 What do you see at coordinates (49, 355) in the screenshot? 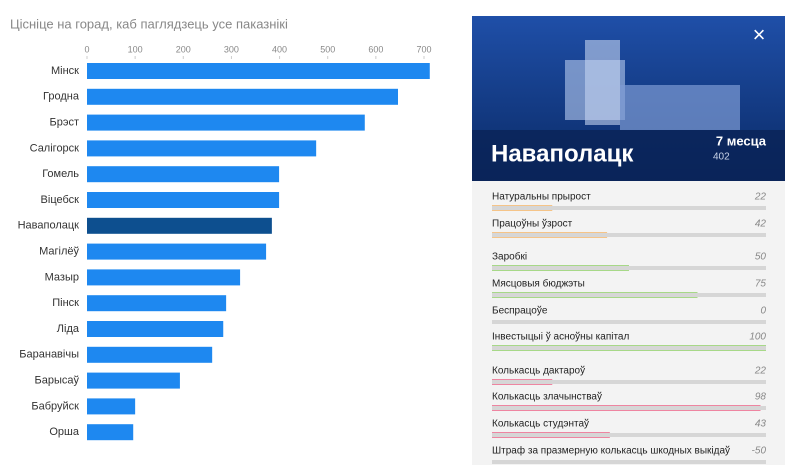
I see `y-tick-label: Баранавічы` at bounding box center [49, 355].